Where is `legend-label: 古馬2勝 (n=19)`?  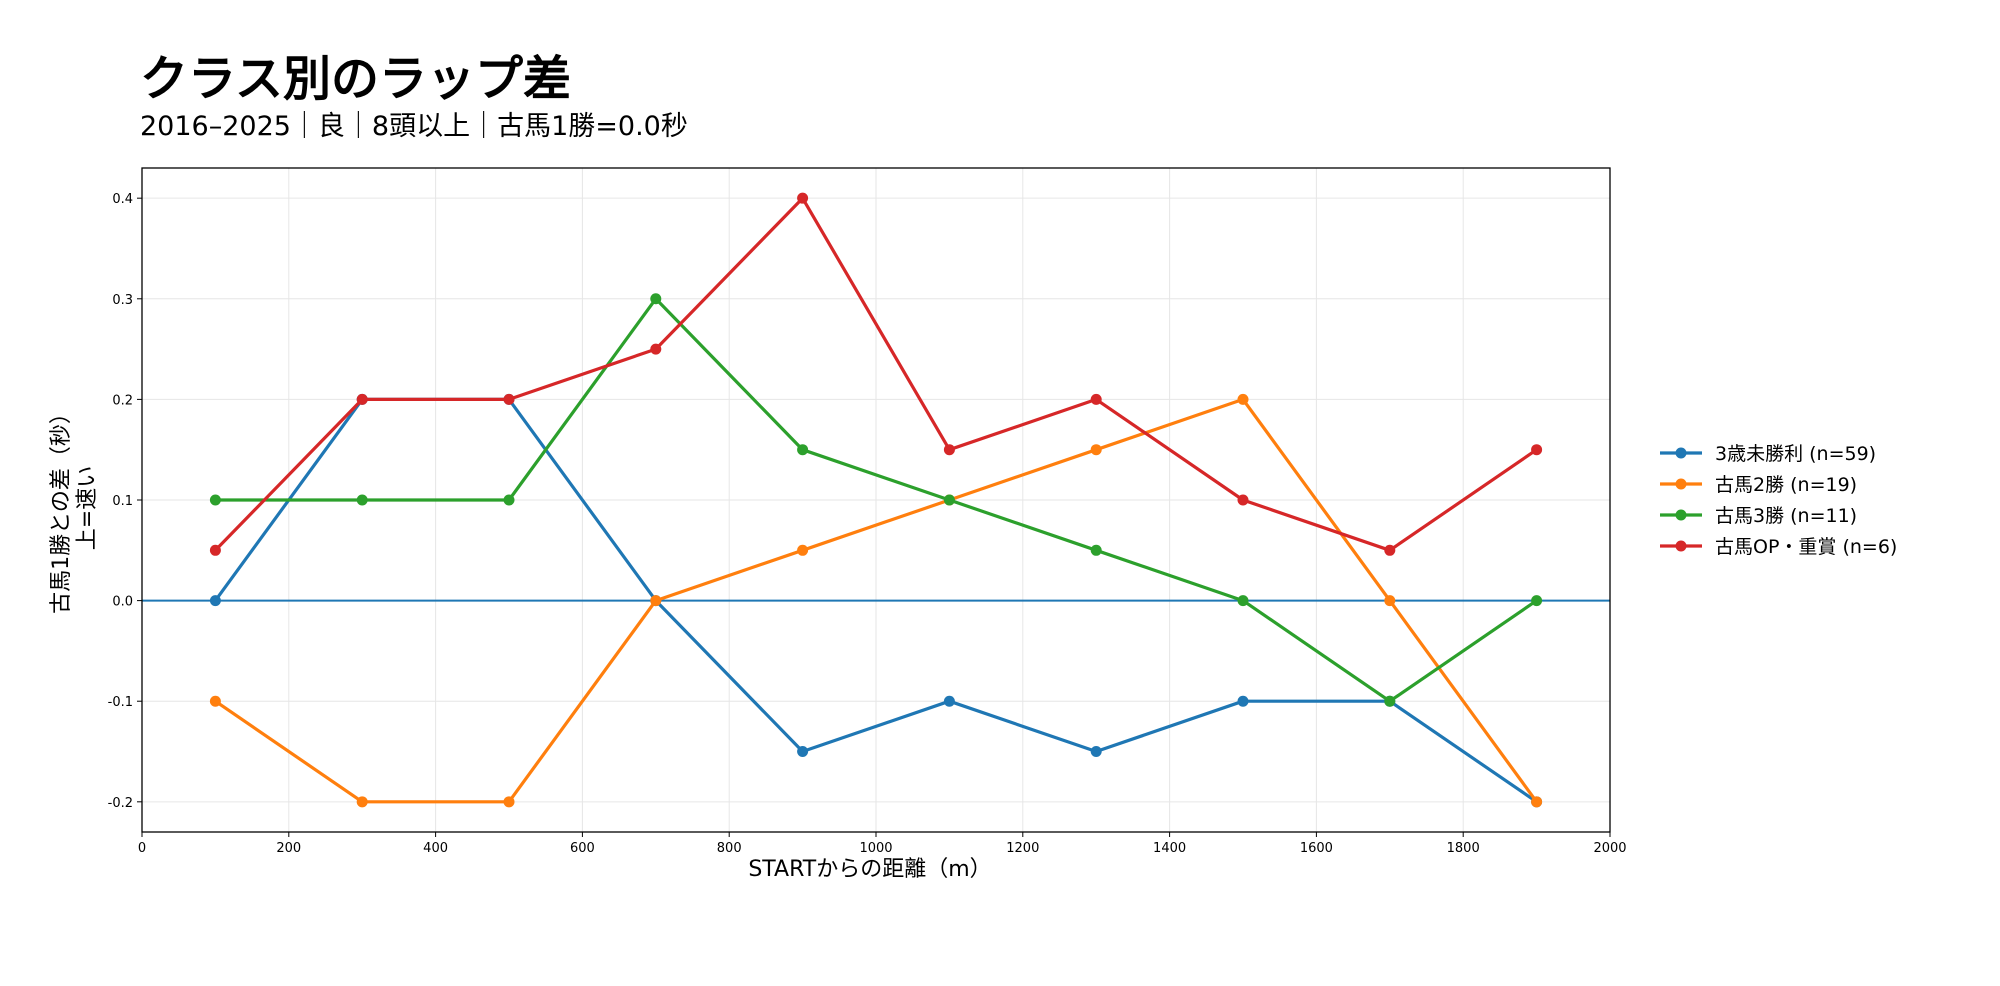
legend-label: 古馬2勝 (n=19) is located at coordinates (1786, 485).